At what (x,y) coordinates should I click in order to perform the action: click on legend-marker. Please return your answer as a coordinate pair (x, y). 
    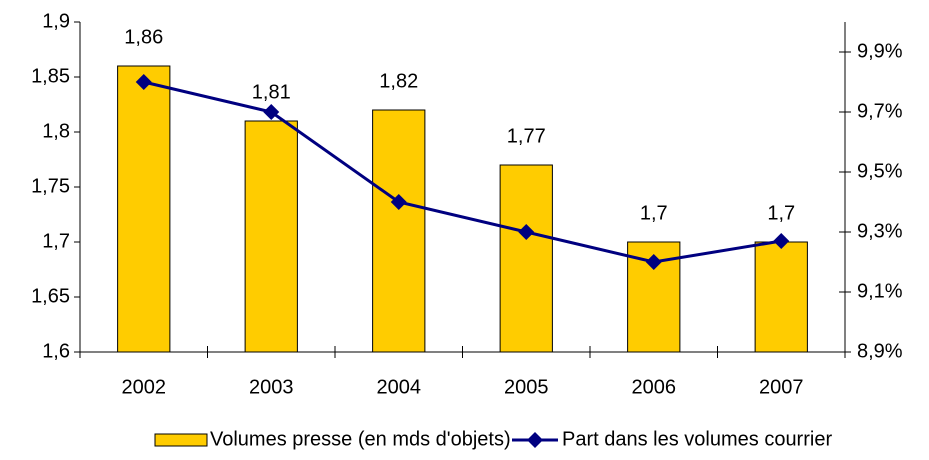
    Looking at the image, I should click on (535, 440).